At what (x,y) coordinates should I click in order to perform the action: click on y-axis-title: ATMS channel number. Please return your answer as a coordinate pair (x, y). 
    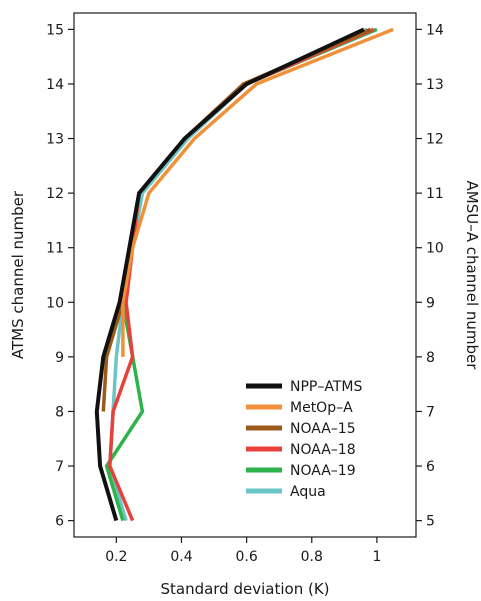
    Looking at the image, I should click on (18, 274).